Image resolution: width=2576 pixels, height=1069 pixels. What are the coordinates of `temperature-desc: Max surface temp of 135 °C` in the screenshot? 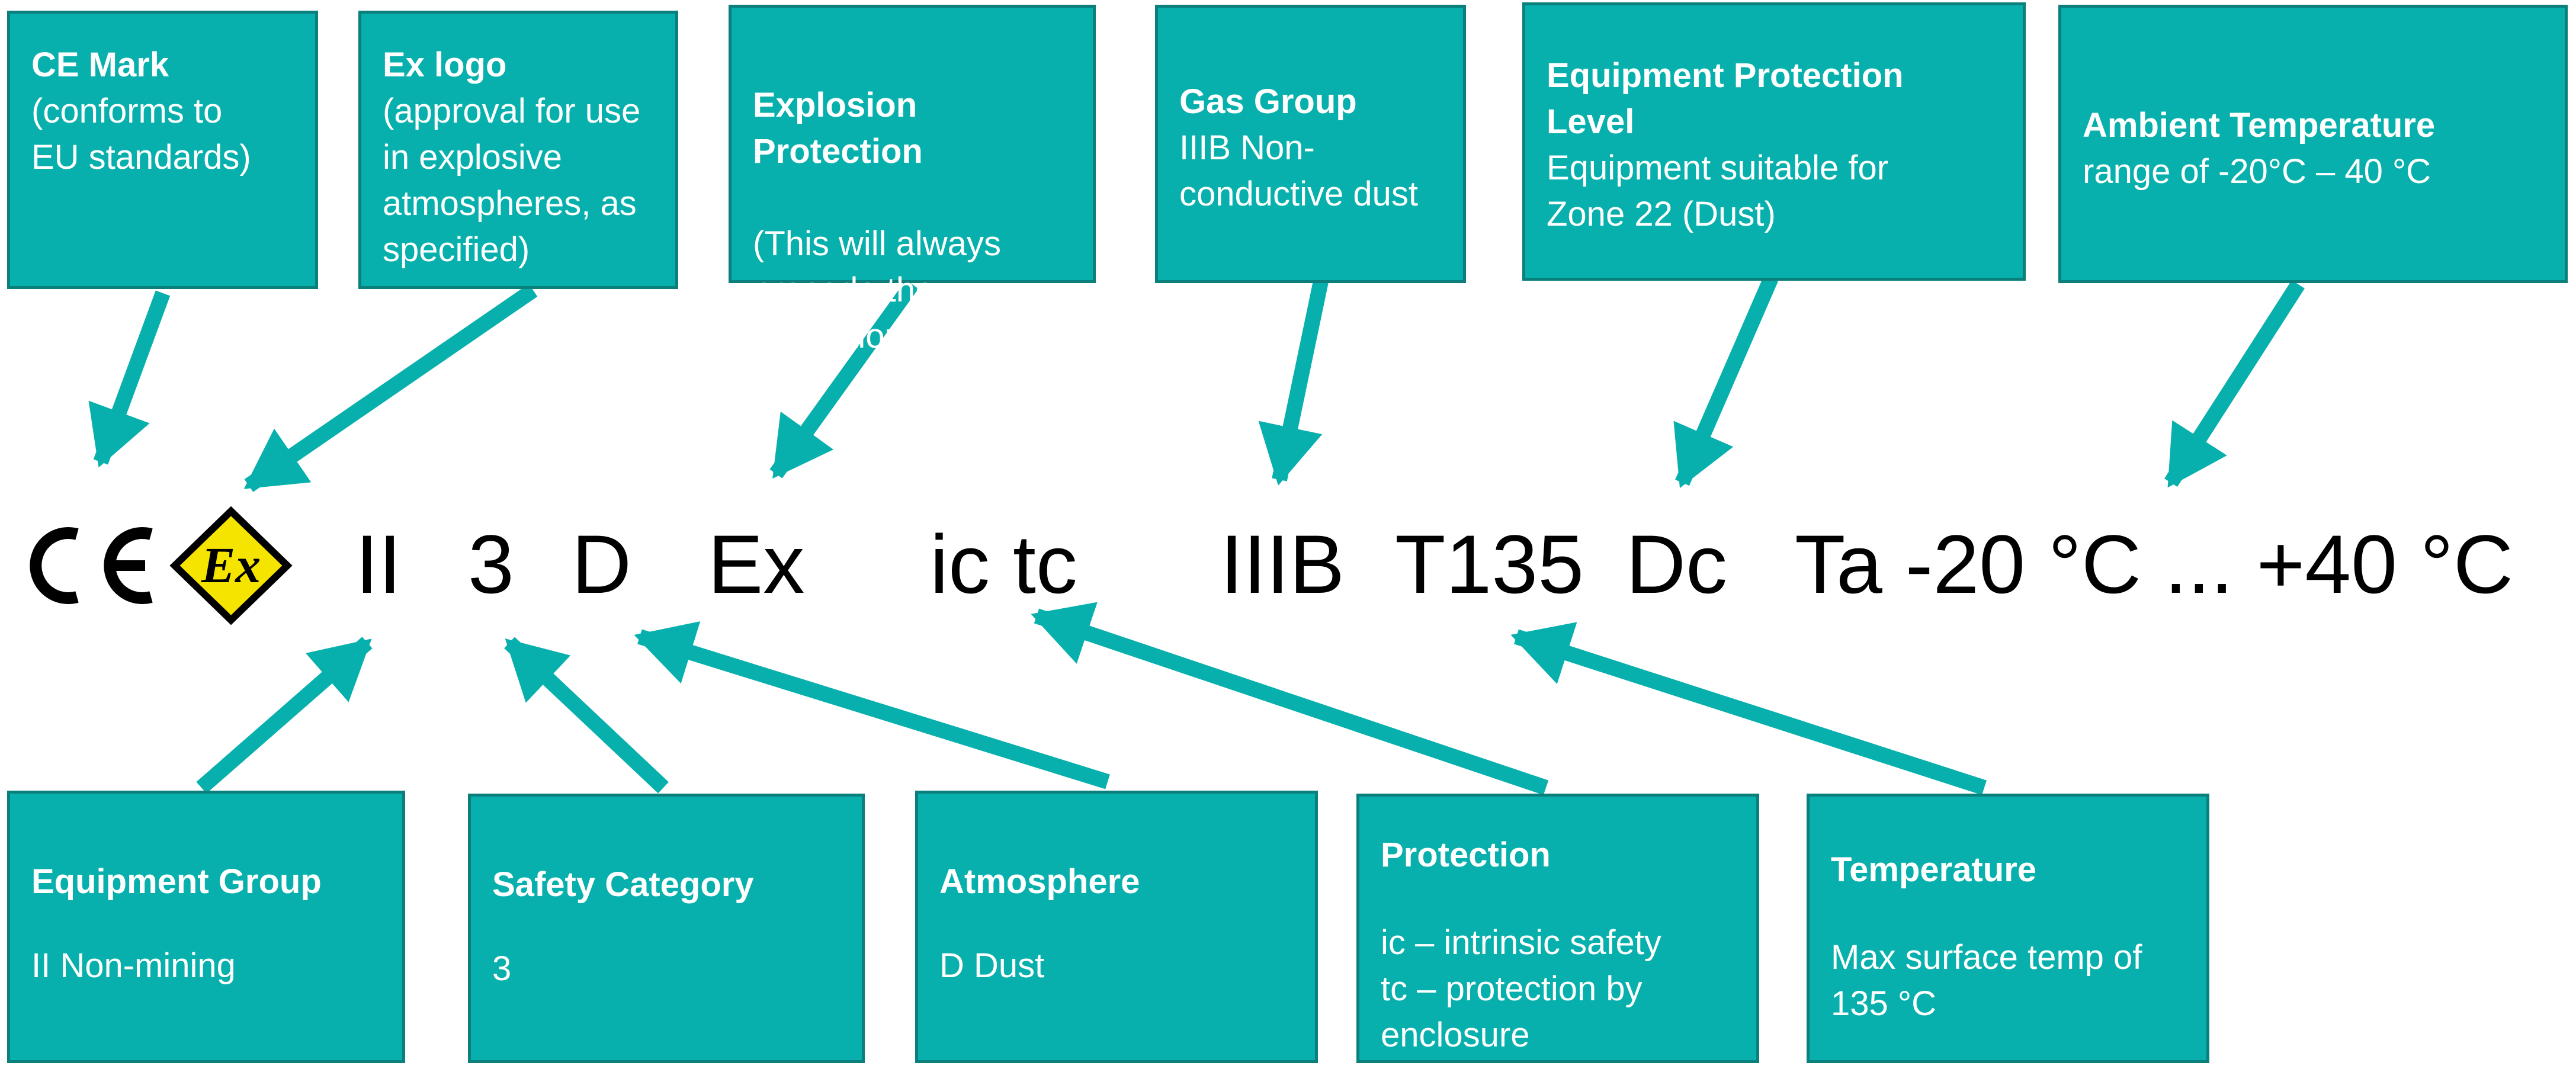 It's located at (1987, 981).